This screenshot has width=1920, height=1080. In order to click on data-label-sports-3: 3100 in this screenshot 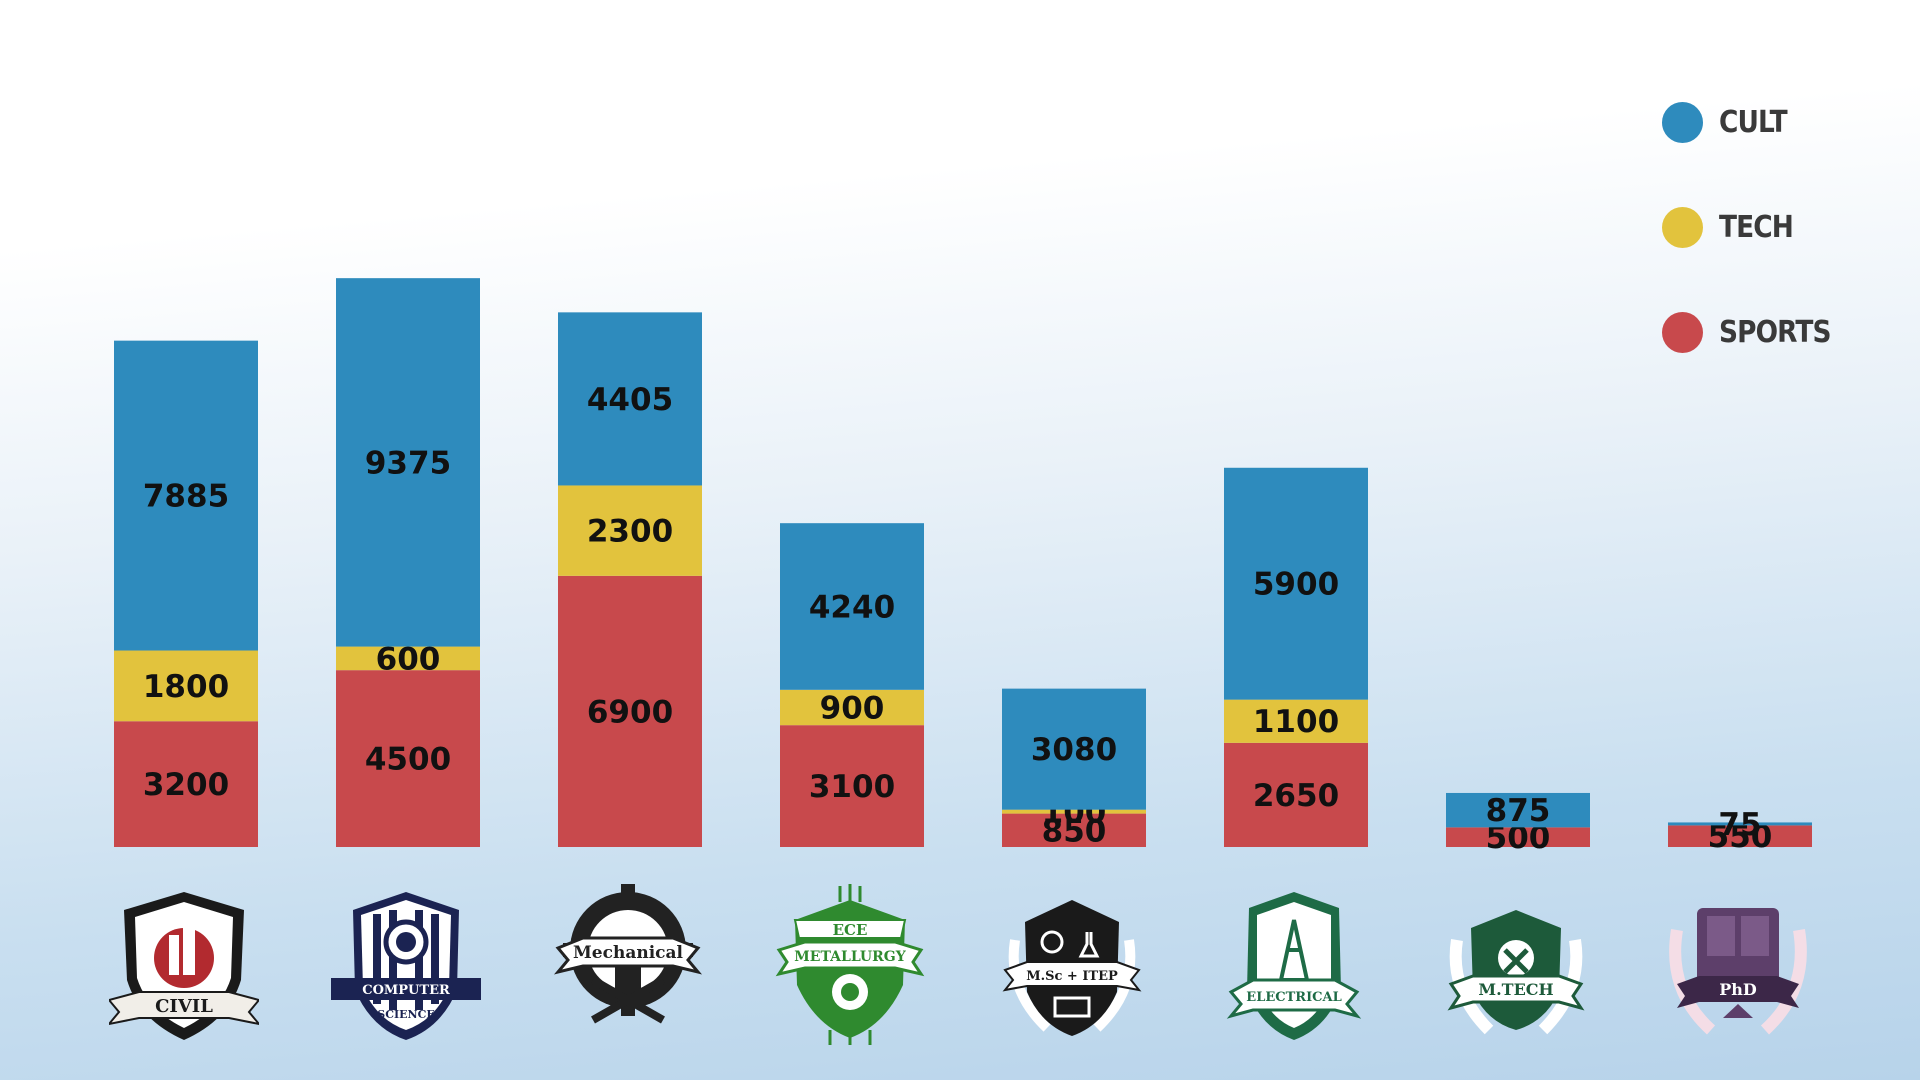, I will do `click(852, 787)`.